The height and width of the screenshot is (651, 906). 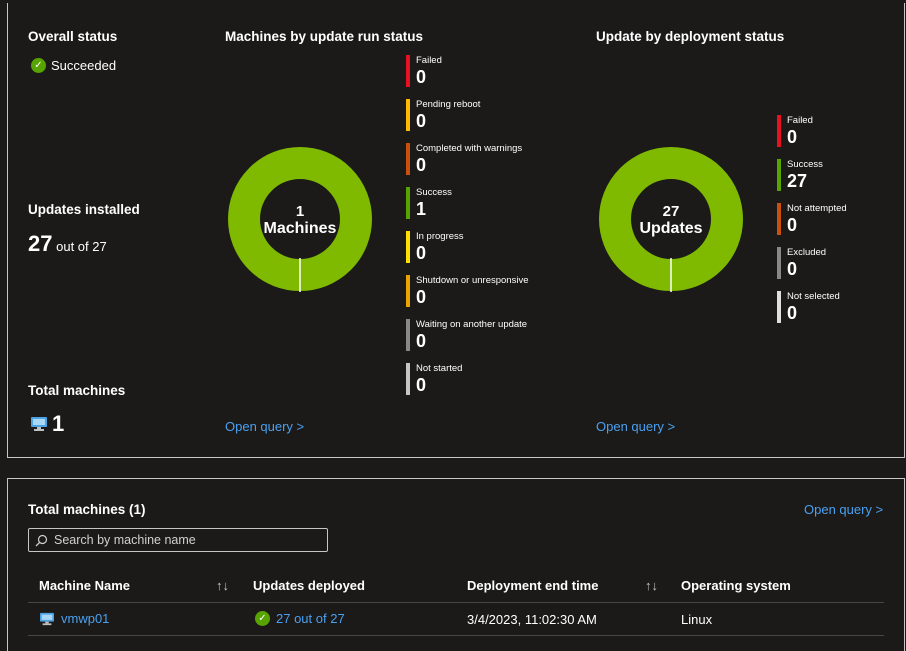 What do you see at coordinates (671, 211) in the screenshot?
I see `deployment-donut-number: 27` at bounding box center [671, 211].